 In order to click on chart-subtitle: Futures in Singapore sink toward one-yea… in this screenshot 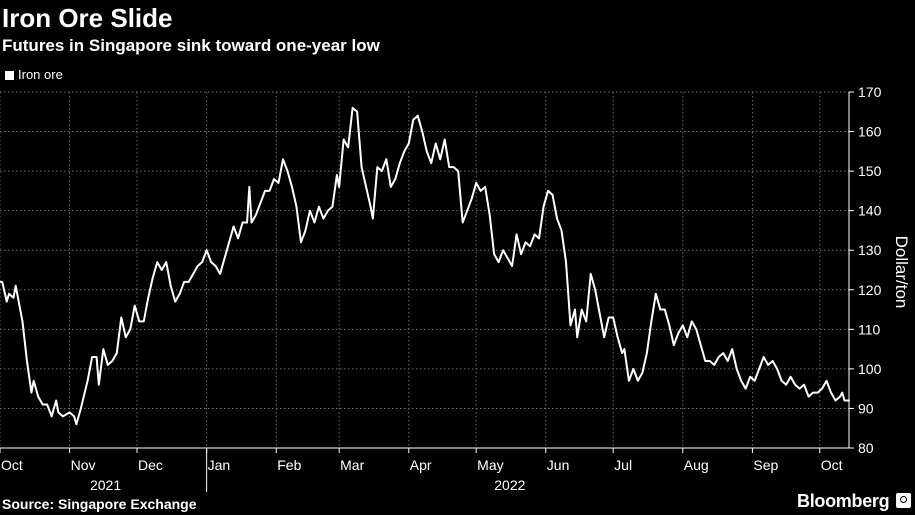, I will do `click(191, 45)`.